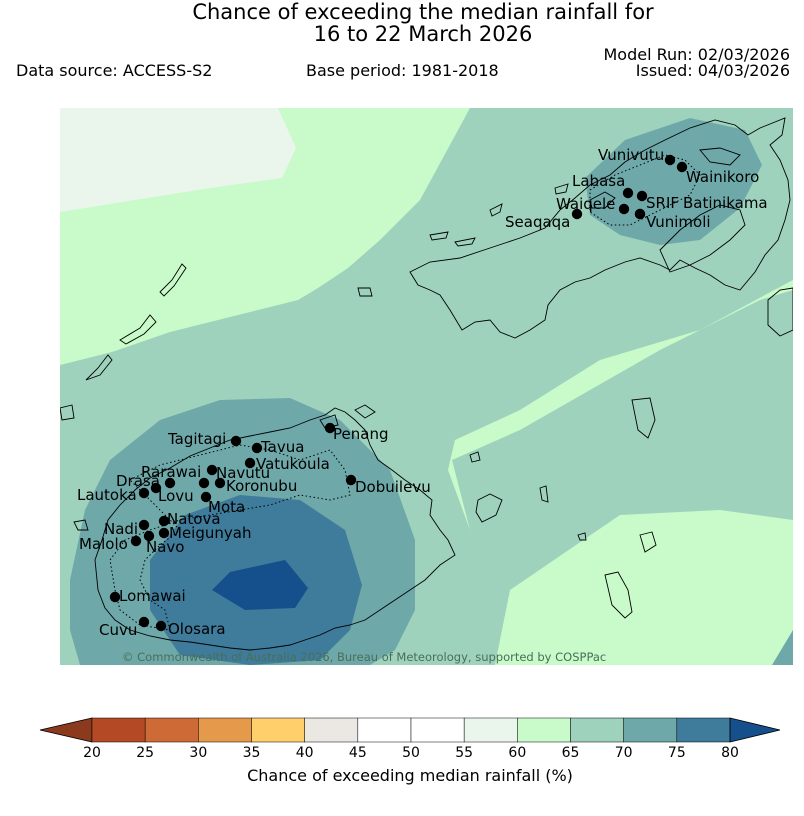  I want to click on station-marker-cuvu, so click(144, 622).